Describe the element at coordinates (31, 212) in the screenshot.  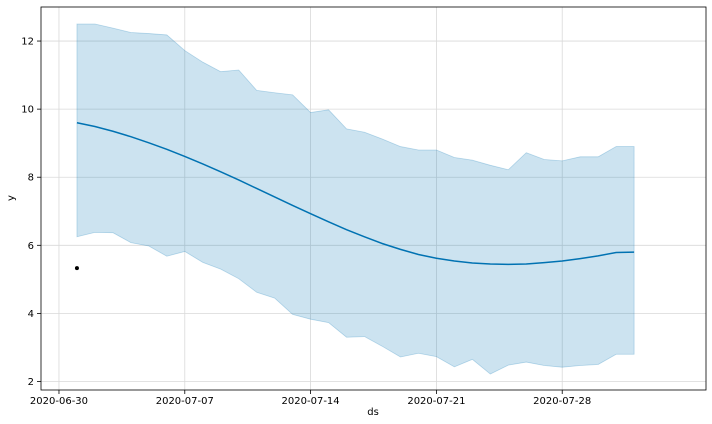
I see `y-ticks: 2 4 6 8 10 12` at that location.